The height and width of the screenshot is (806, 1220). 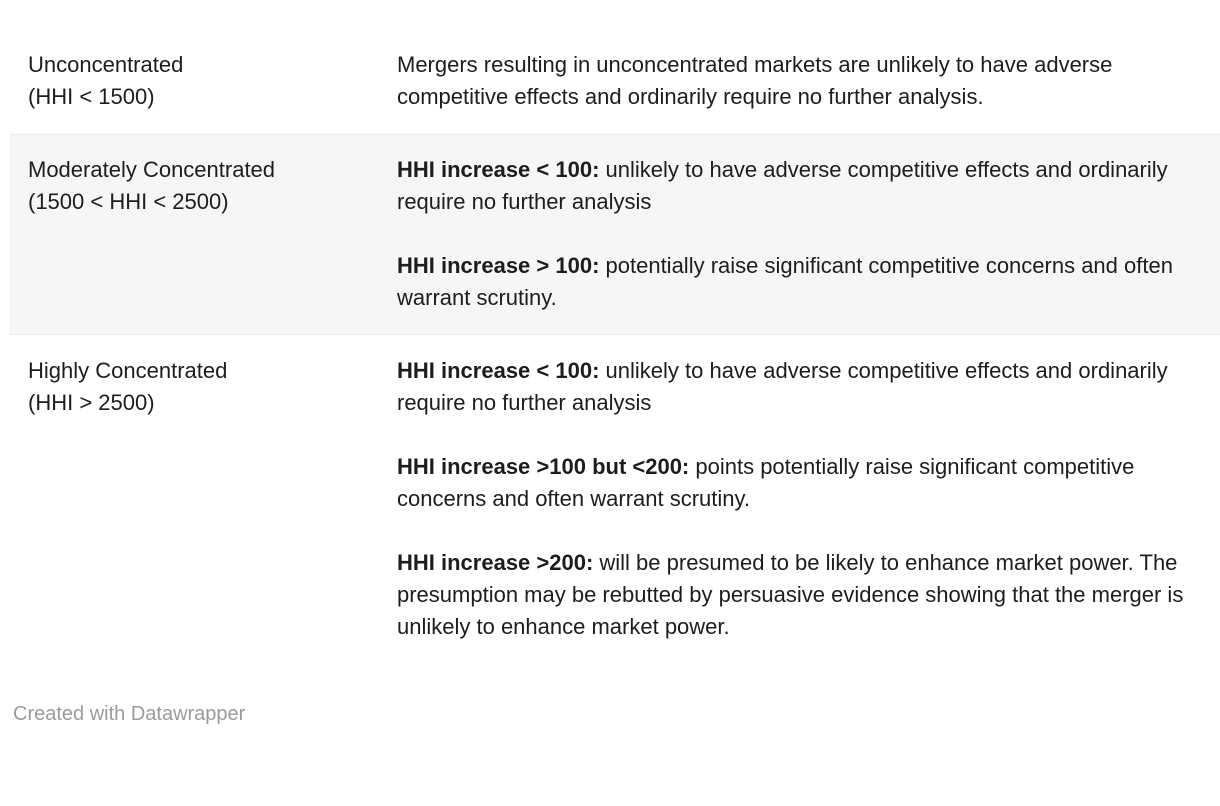 What do you see at coordinates (495, 562) in the screenshot?
I see `hhi-increase-bold-label: HHI increase >200:` at bounding box center [495, 562].